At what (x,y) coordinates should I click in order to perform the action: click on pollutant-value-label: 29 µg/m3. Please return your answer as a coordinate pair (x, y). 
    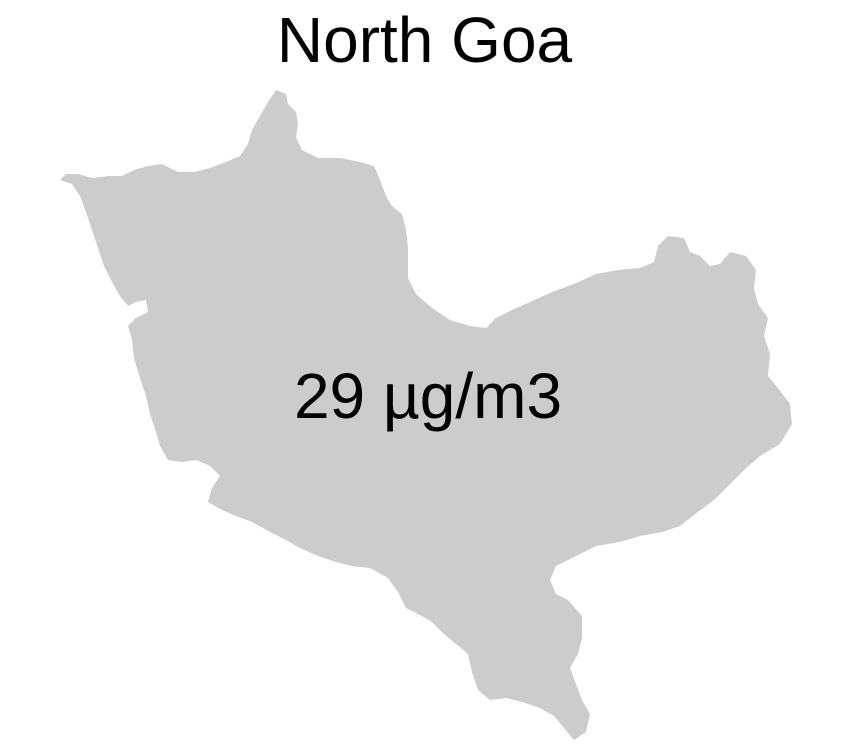
    Looking at the image, I should click on (428, 396).